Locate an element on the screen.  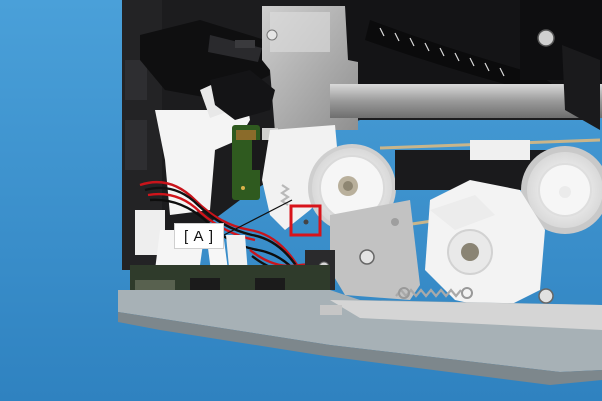
top-screw is located at coordinates (546, 38).